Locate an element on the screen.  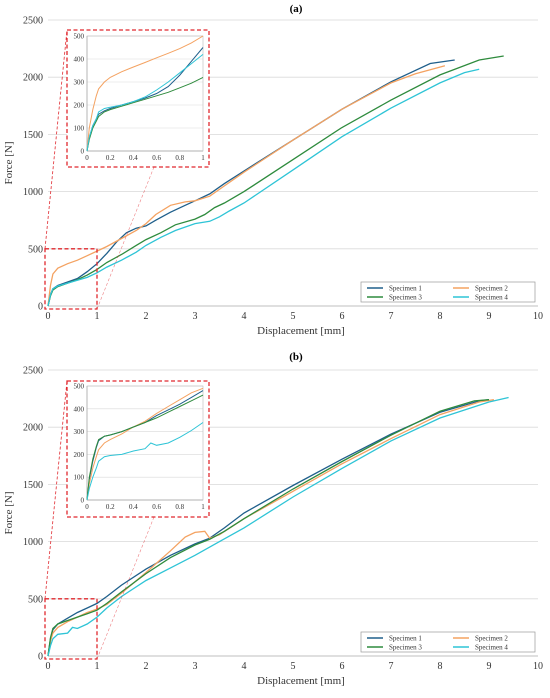
panel-title: (b) is located at coordinates (296, 357).